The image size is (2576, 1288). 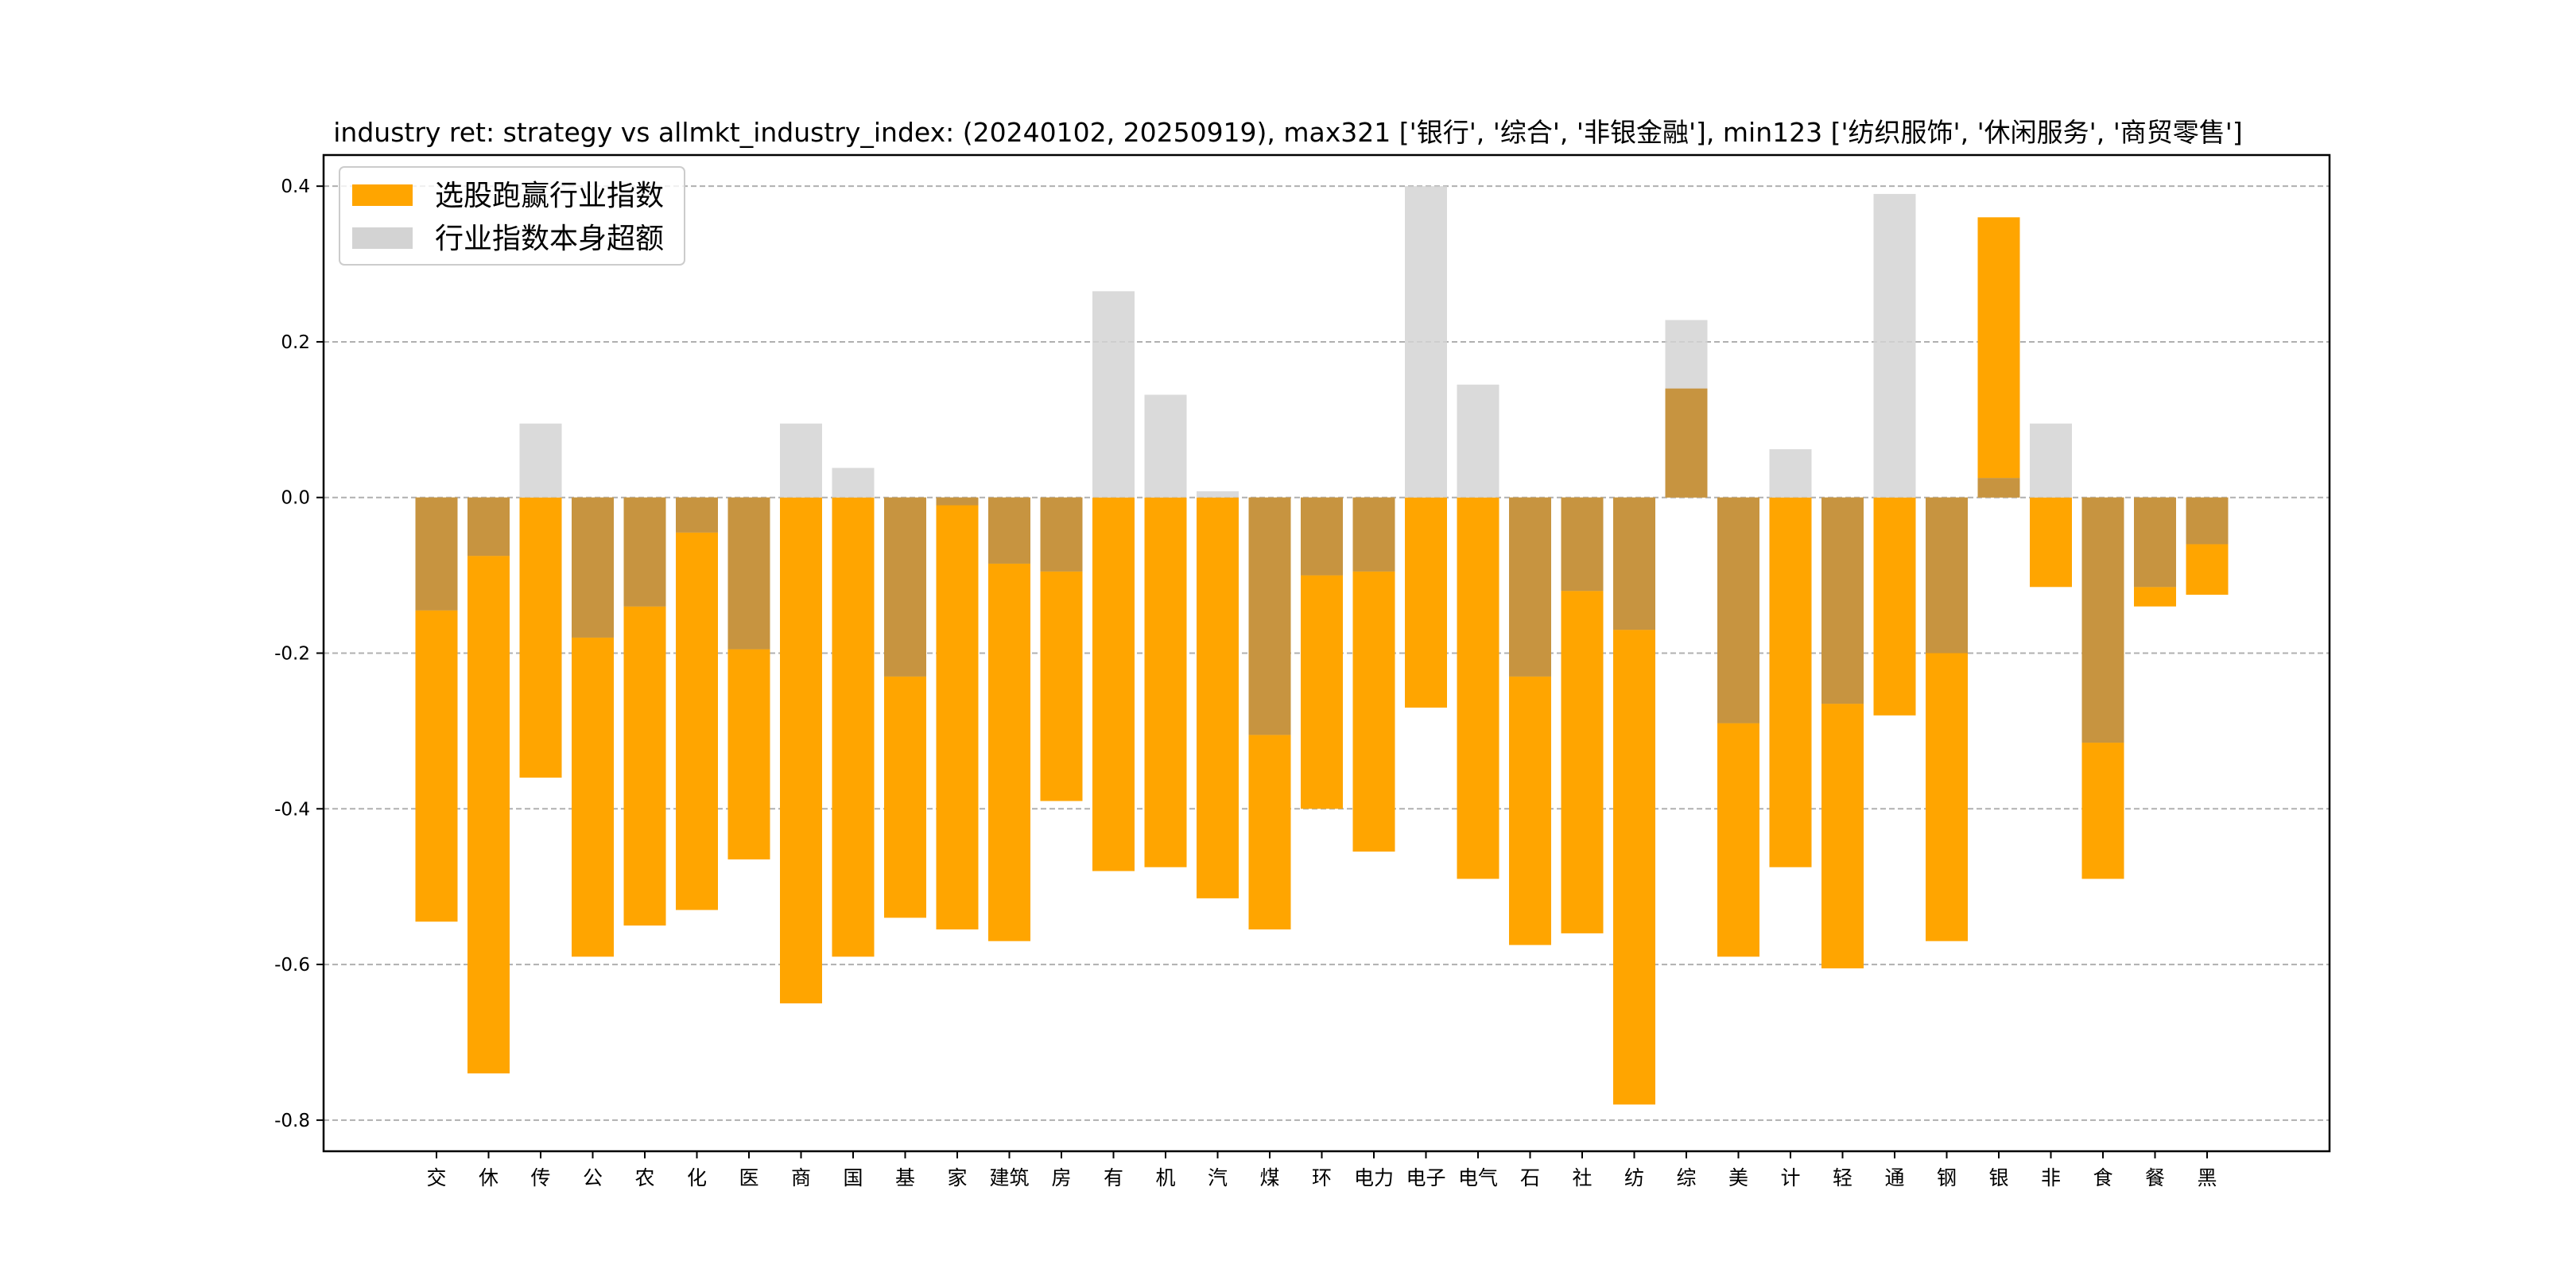 What do you see at coordinates (1894, 1177) in the screenshot?
I see `x-tick-label: 通` at bounding box center [1894, 1177].